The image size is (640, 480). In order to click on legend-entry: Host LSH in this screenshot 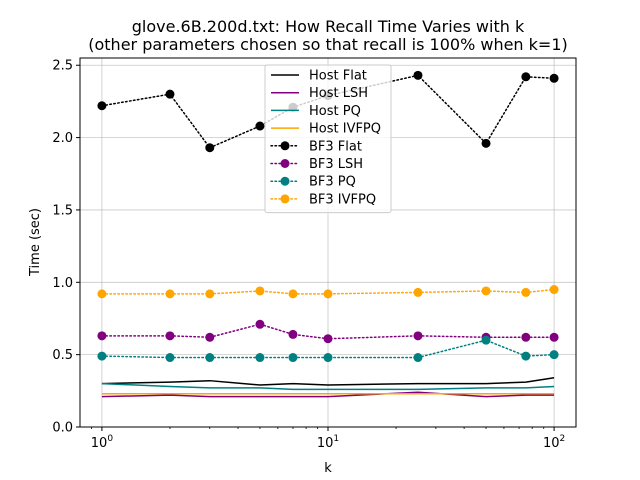, I will do `click(319, 93)`.